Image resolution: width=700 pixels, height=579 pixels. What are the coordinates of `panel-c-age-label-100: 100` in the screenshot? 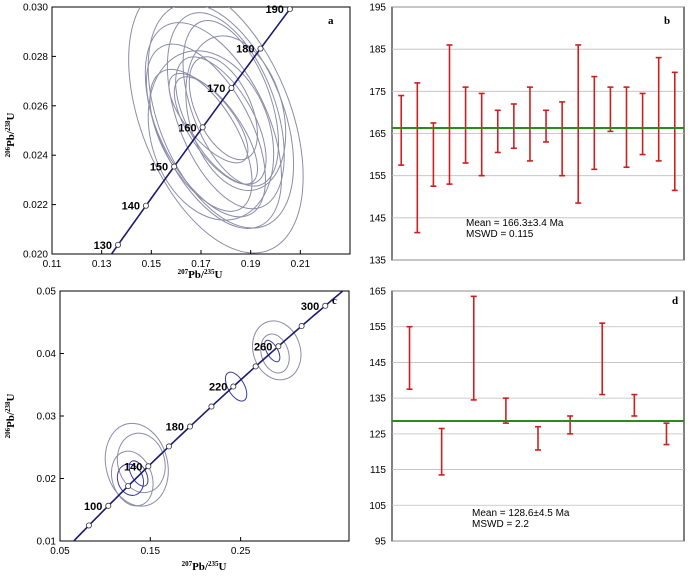 It's located at (93, 507).